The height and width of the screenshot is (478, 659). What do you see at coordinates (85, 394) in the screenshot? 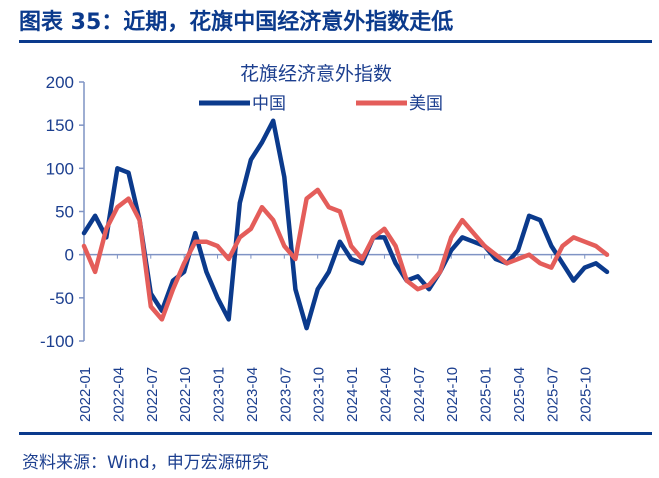
I see `x-tick-label: 2022-01` at bounding box center [85, 394].